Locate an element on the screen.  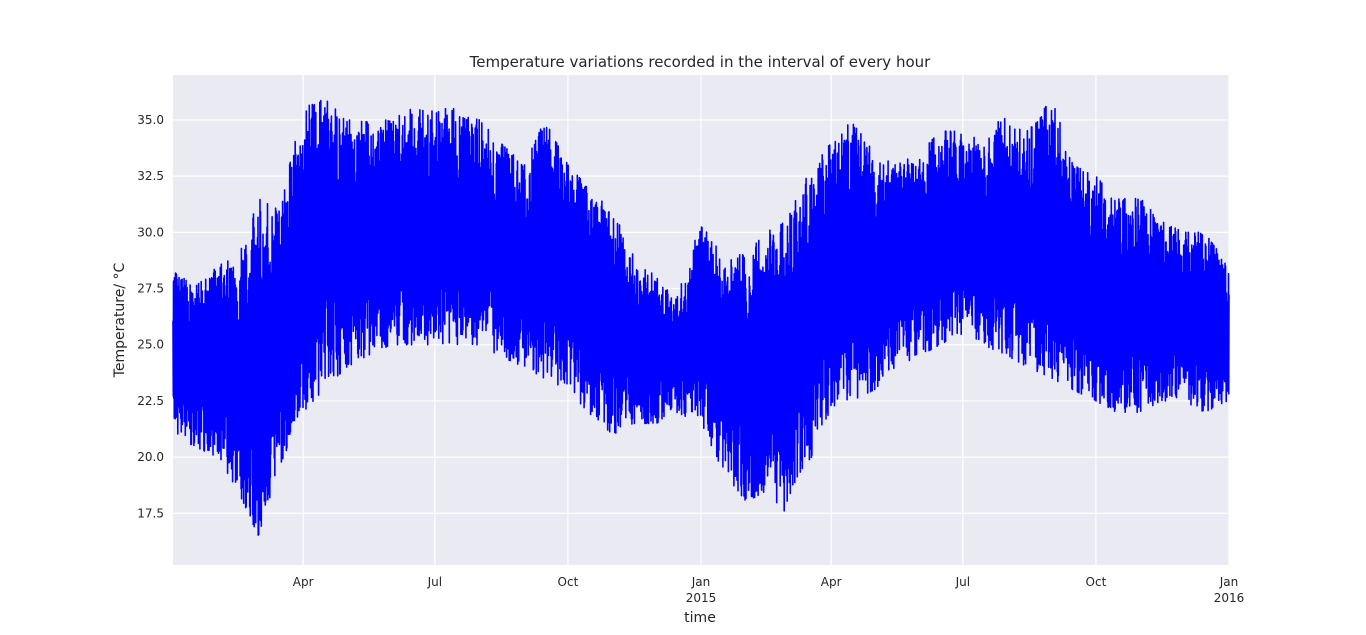
y-tick-label: 17.5 is located at coordinates (150, 513).